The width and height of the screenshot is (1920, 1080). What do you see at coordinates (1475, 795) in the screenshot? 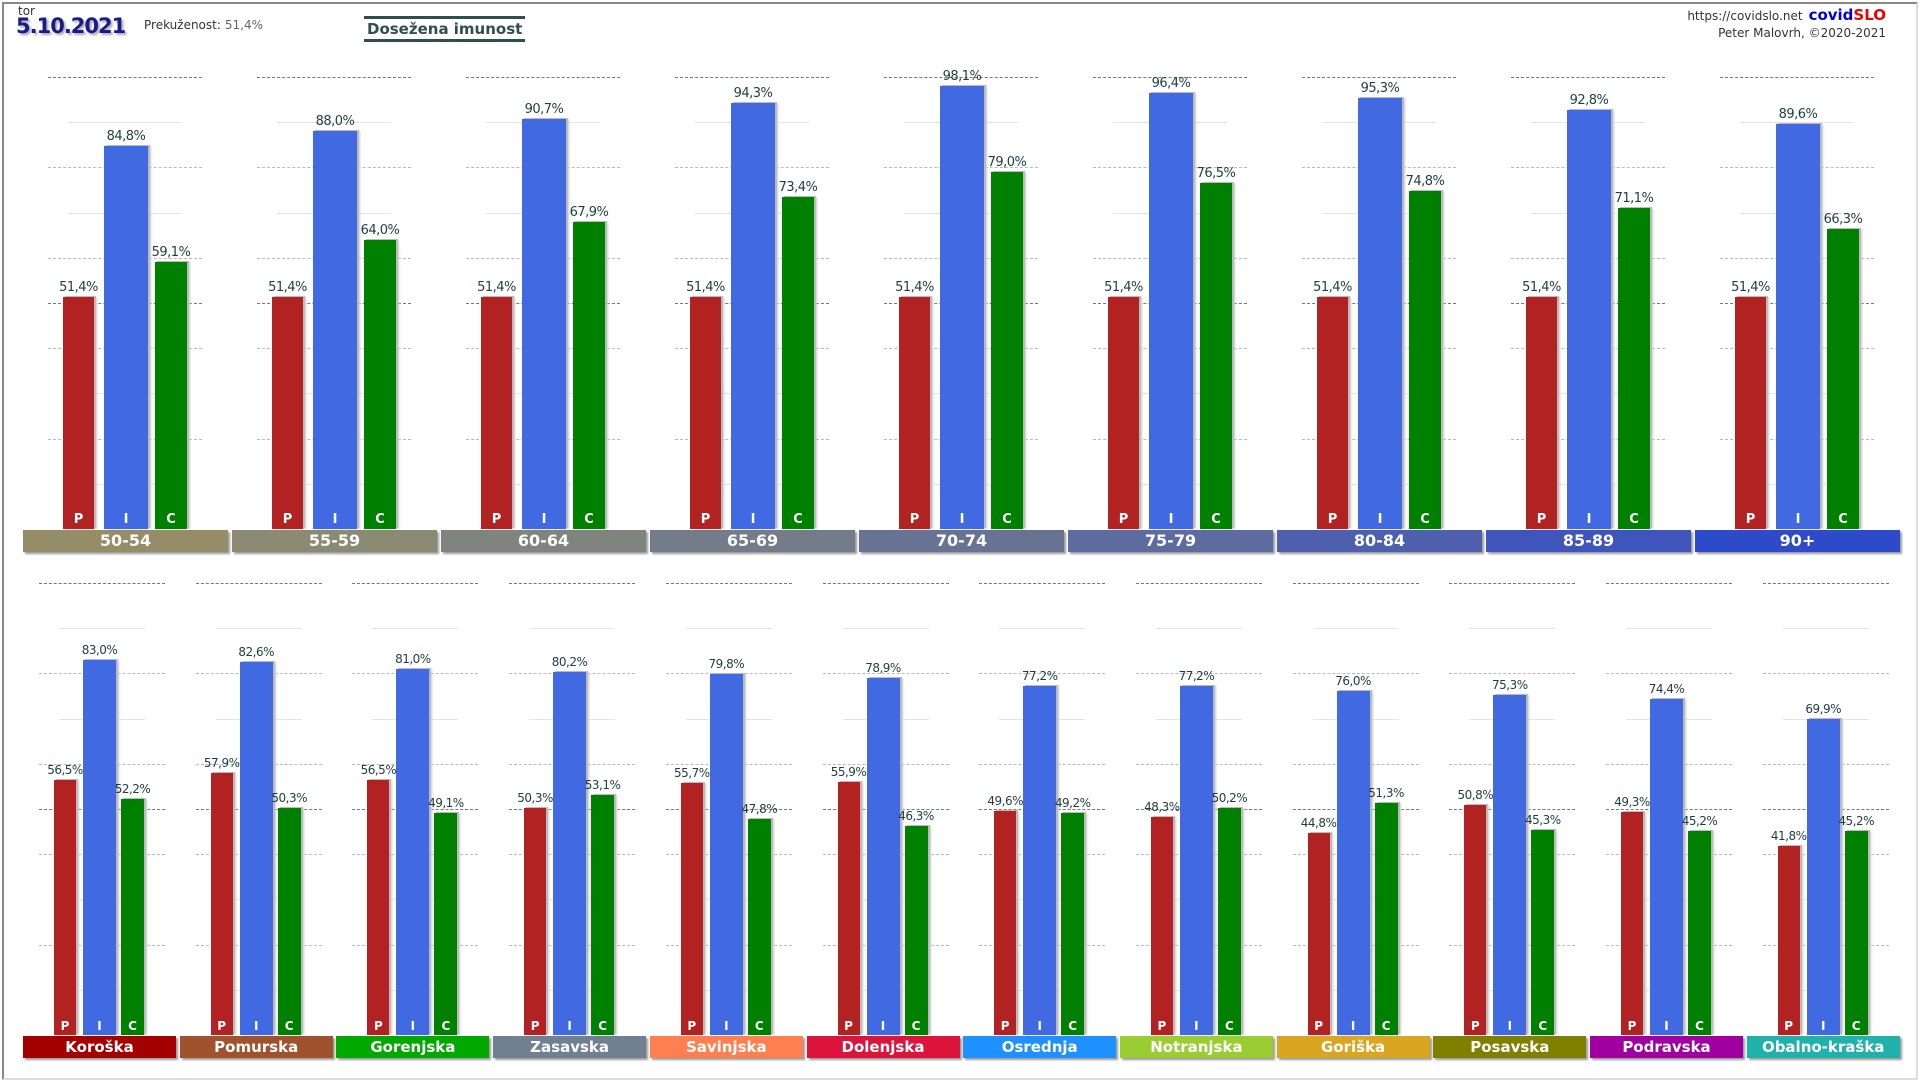
I see `data-label: 50,8%` at bounding box center [1475, 795].